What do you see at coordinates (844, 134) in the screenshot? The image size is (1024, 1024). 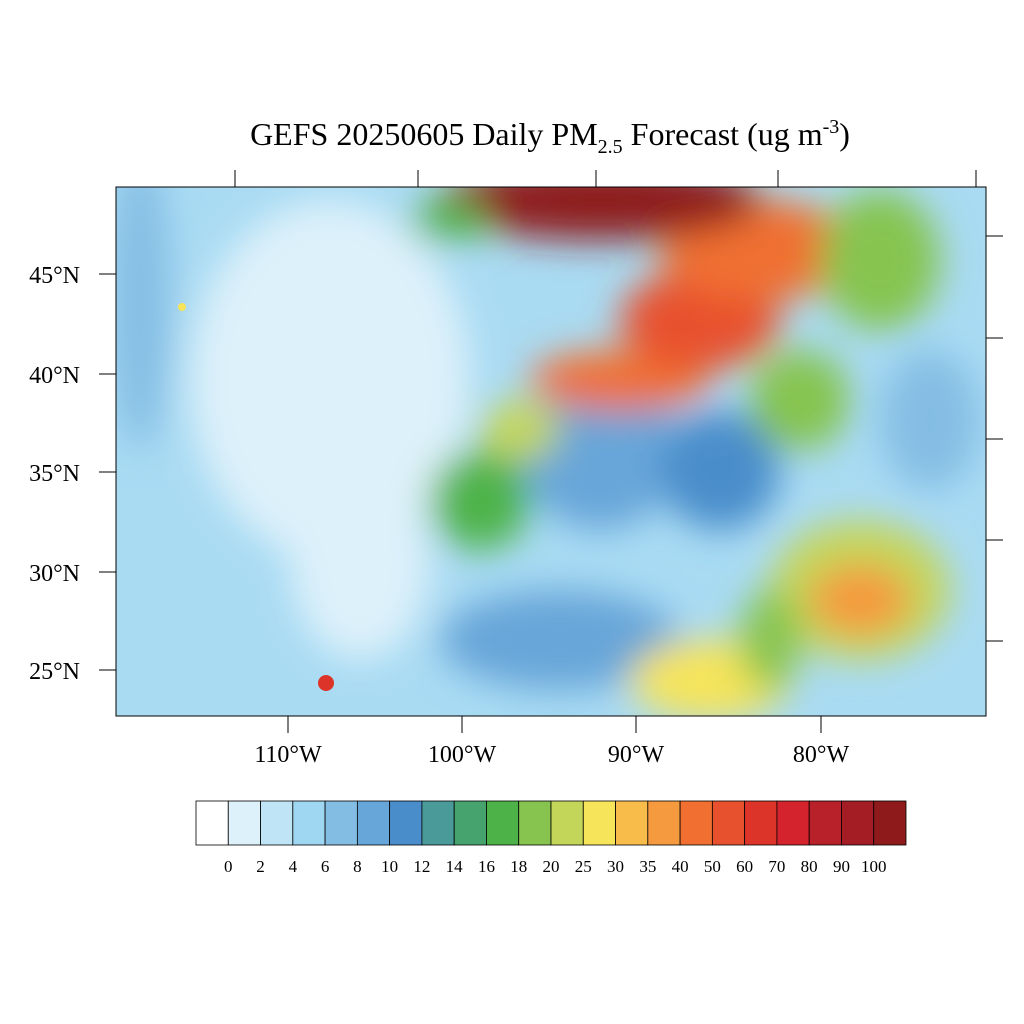 I see `title-end: )` at bounding box center [844, 134].